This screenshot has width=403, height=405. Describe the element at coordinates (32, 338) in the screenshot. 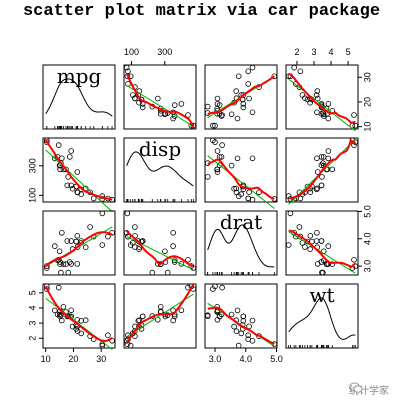

I see `y-tick-label-wt: 2` at that location.